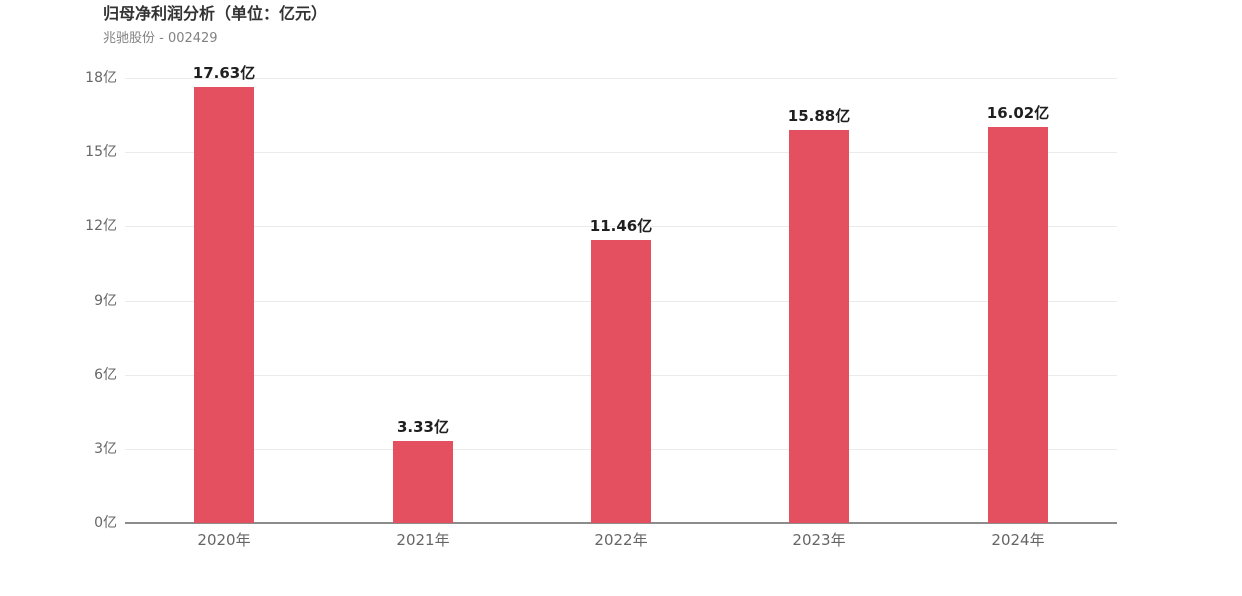  What do you see at coordinates (621, 381) in the screenshot?
I see `bar-2022年` at bounding box center [621, 381].